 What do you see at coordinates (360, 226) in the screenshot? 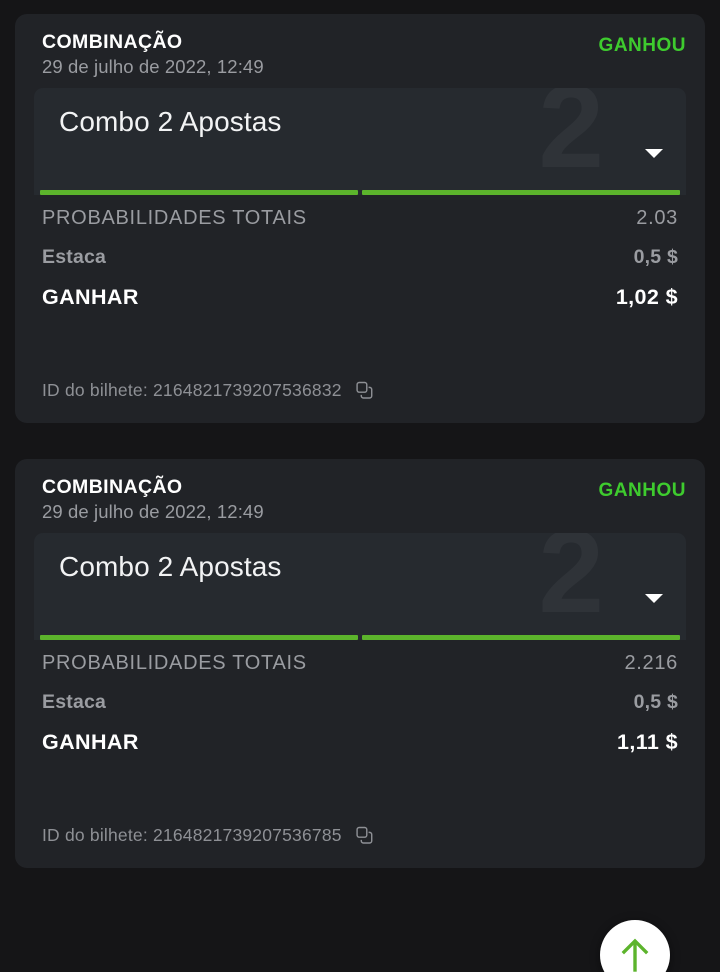
I see `total-odds-row: PROBABILIDADES TOTAIS 2.03` at bounding box center [360, 226].